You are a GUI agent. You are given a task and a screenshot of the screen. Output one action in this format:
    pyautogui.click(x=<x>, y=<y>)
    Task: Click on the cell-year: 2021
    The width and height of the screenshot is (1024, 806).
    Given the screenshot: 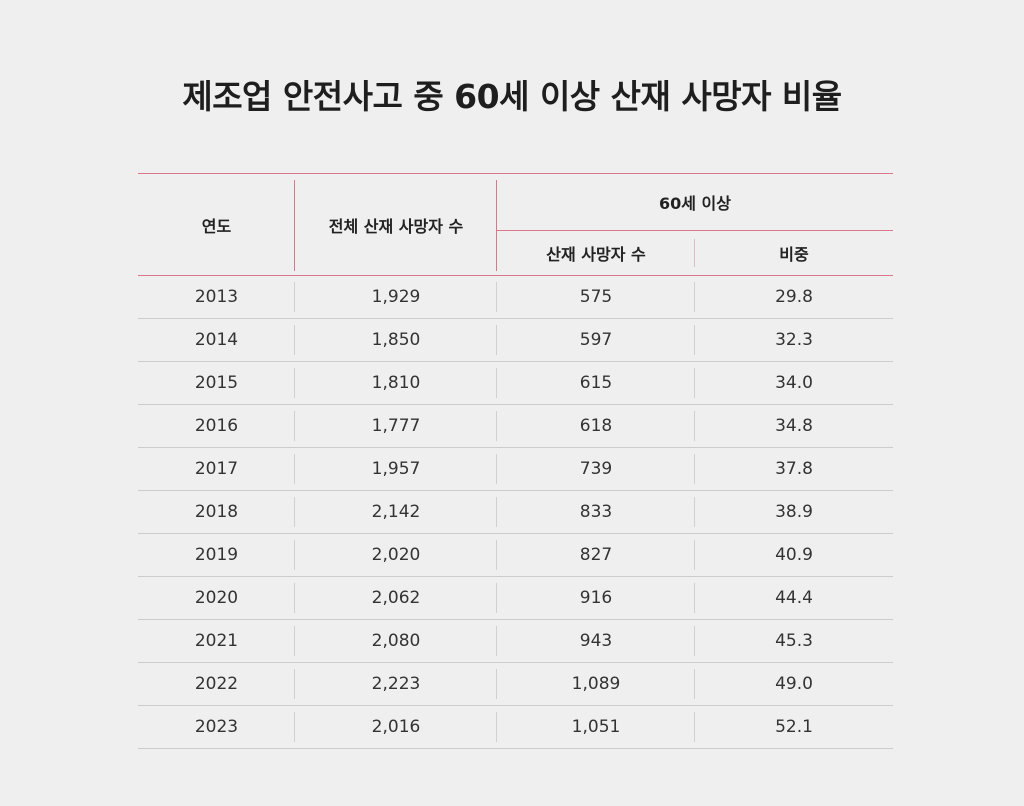 What is the action you would take?
    pyautogui.click(x=216, y=641)
    